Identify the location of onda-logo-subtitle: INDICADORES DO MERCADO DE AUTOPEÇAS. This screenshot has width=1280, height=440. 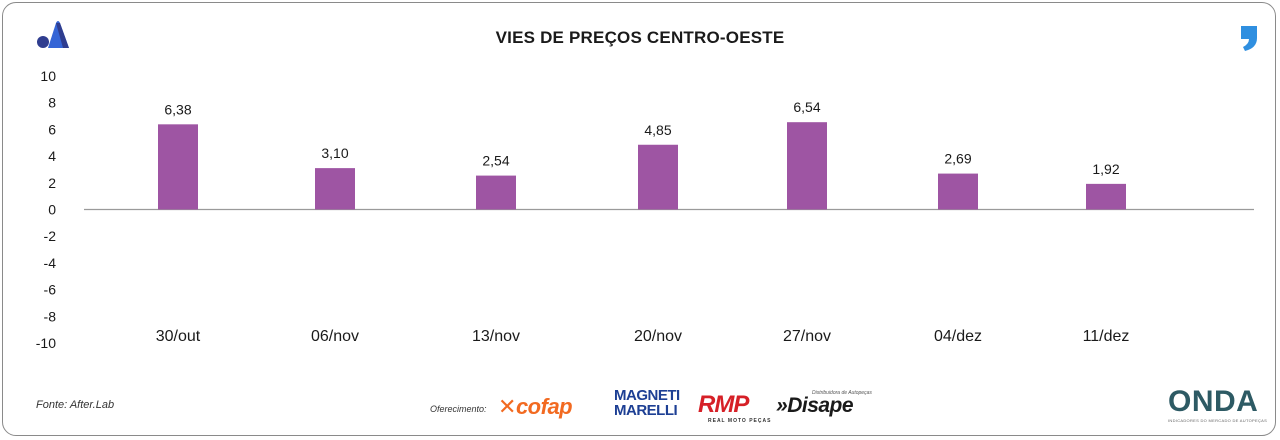
(1217, 420).